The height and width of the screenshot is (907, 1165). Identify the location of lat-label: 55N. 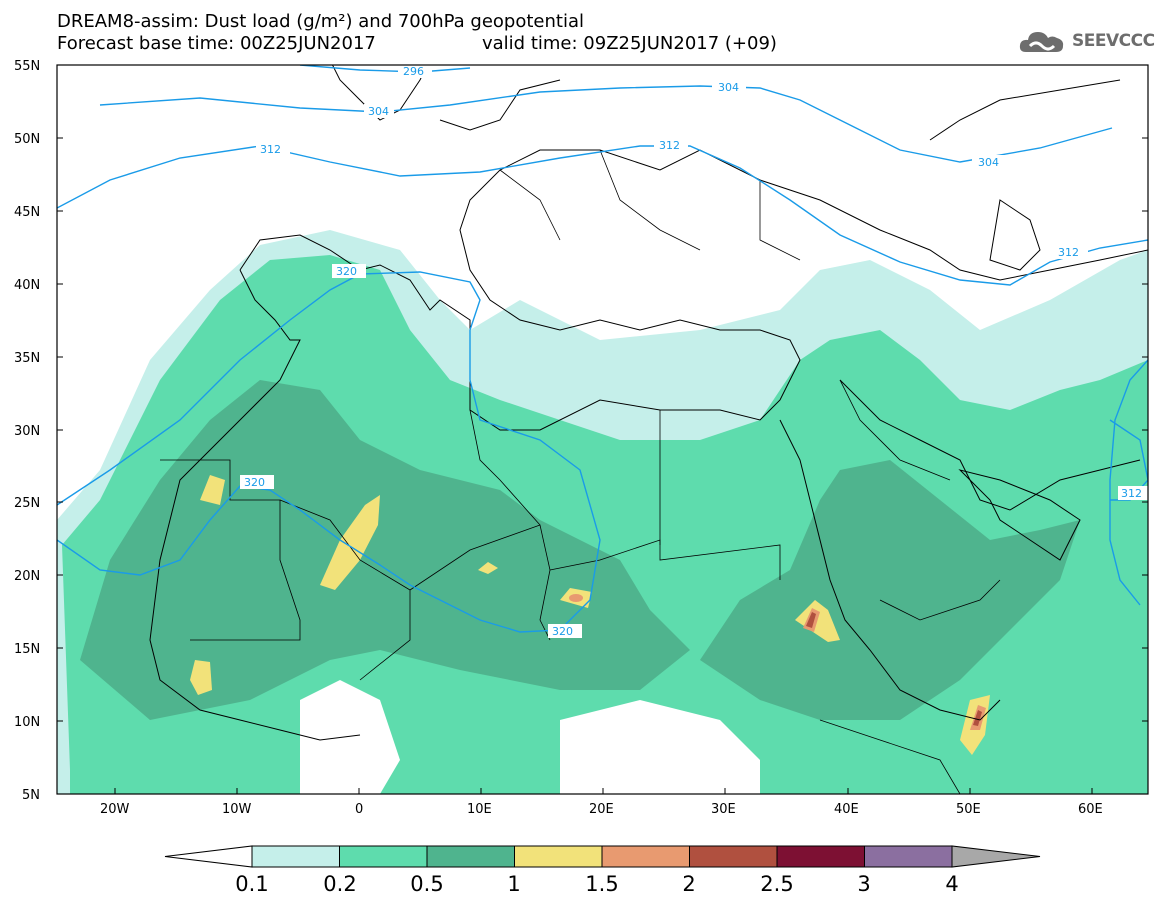
(27, 66).